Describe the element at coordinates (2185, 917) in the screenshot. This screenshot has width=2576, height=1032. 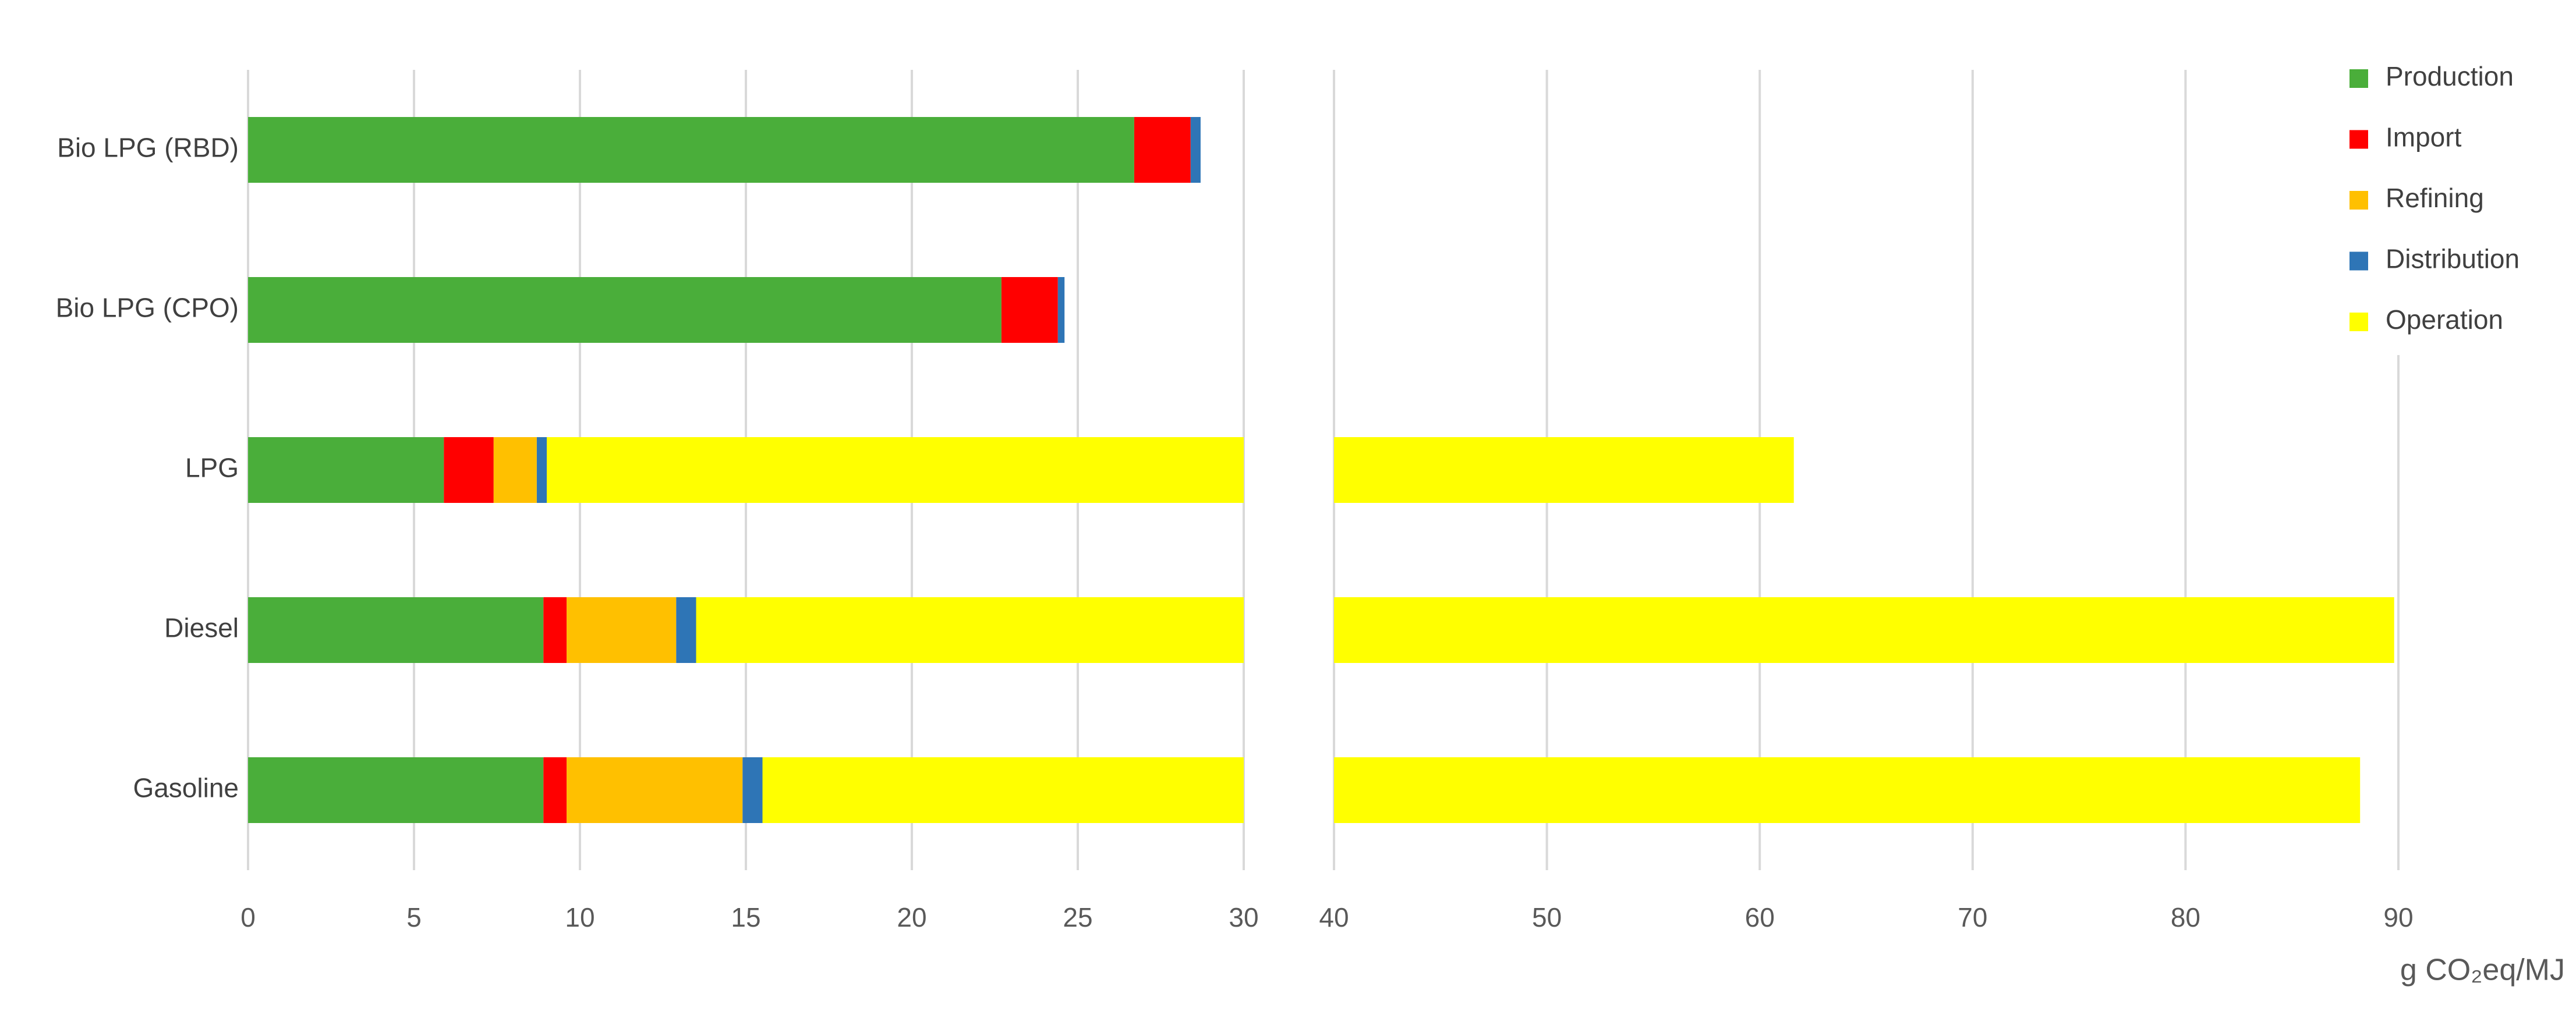
I see `x-tick-label: 80` at that location.